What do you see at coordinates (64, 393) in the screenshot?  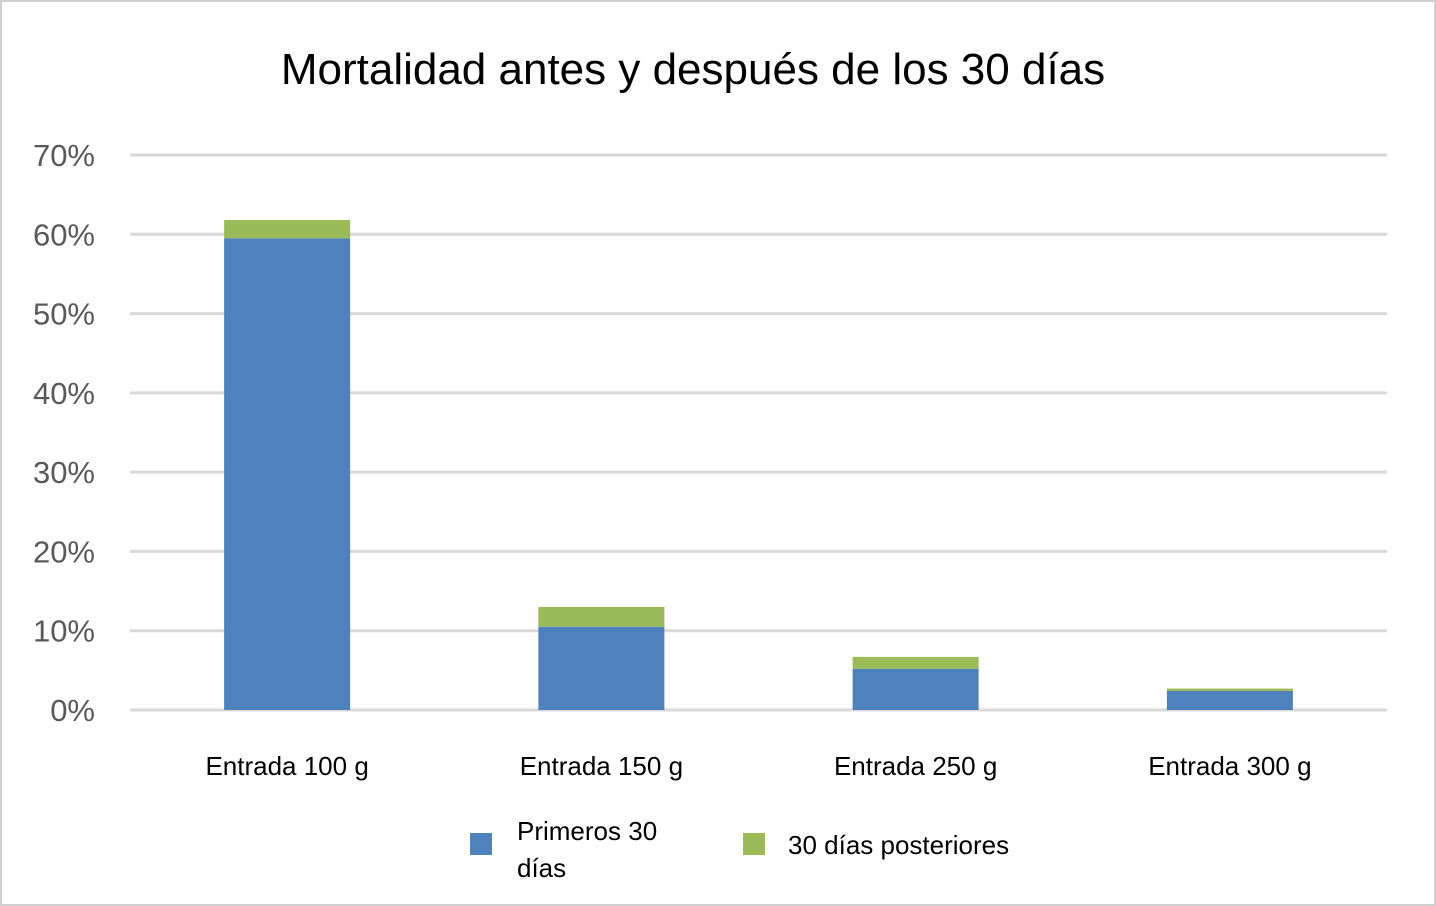 I see `y-tick-label: 40%` at bounding box center [64, 393].